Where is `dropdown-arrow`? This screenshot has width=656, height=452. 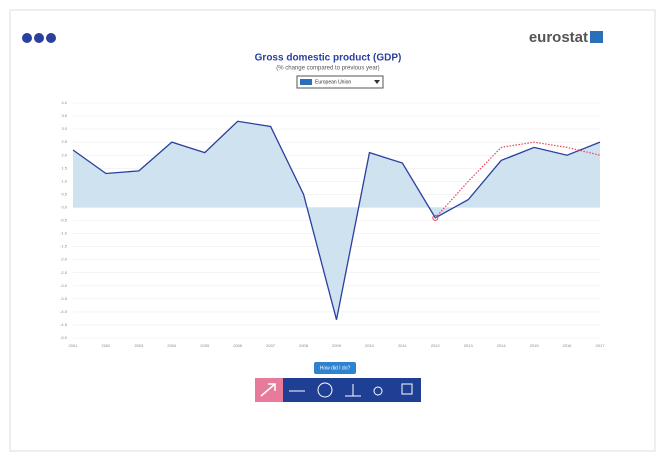 dropdown-arrow is located at coordinates (377, 82).